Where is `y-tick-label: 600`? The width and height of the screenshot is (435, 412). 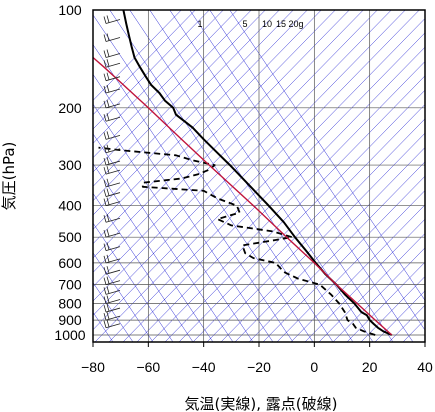 y-tick-label: 600 is located at coordinates (70, 263).